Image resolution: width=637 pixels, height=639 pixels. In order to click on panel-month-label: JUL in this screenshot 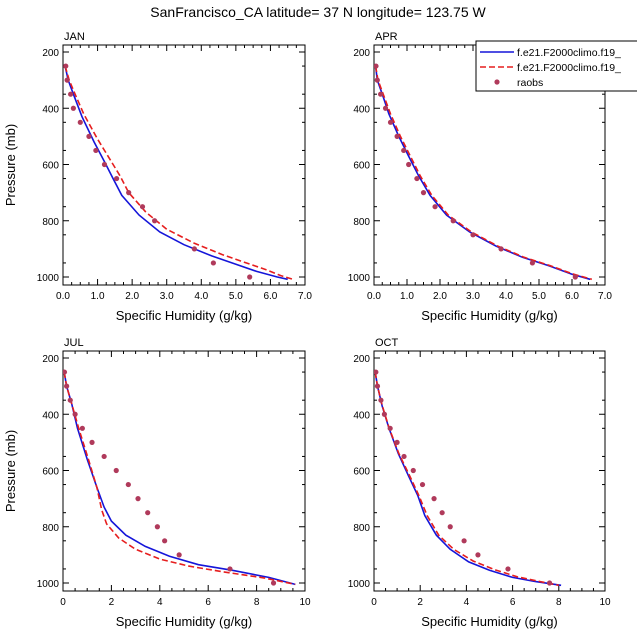, I will do `click(74, 343)`.